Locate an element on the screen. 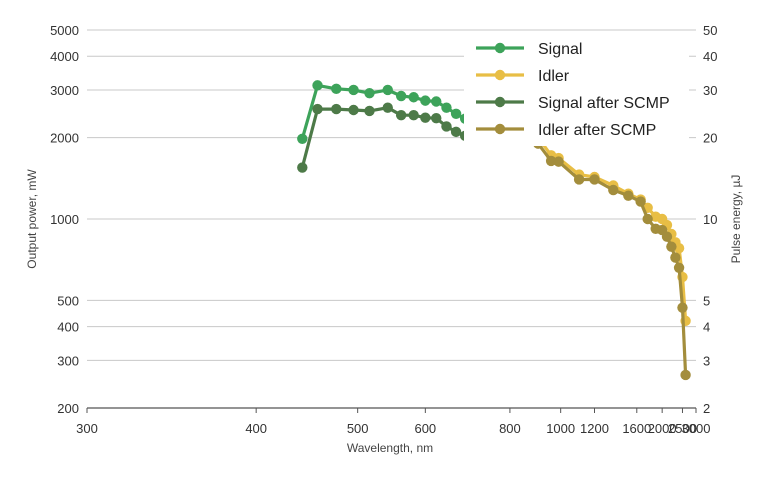  legend-label: Signal is located at coordinates (560, 49).